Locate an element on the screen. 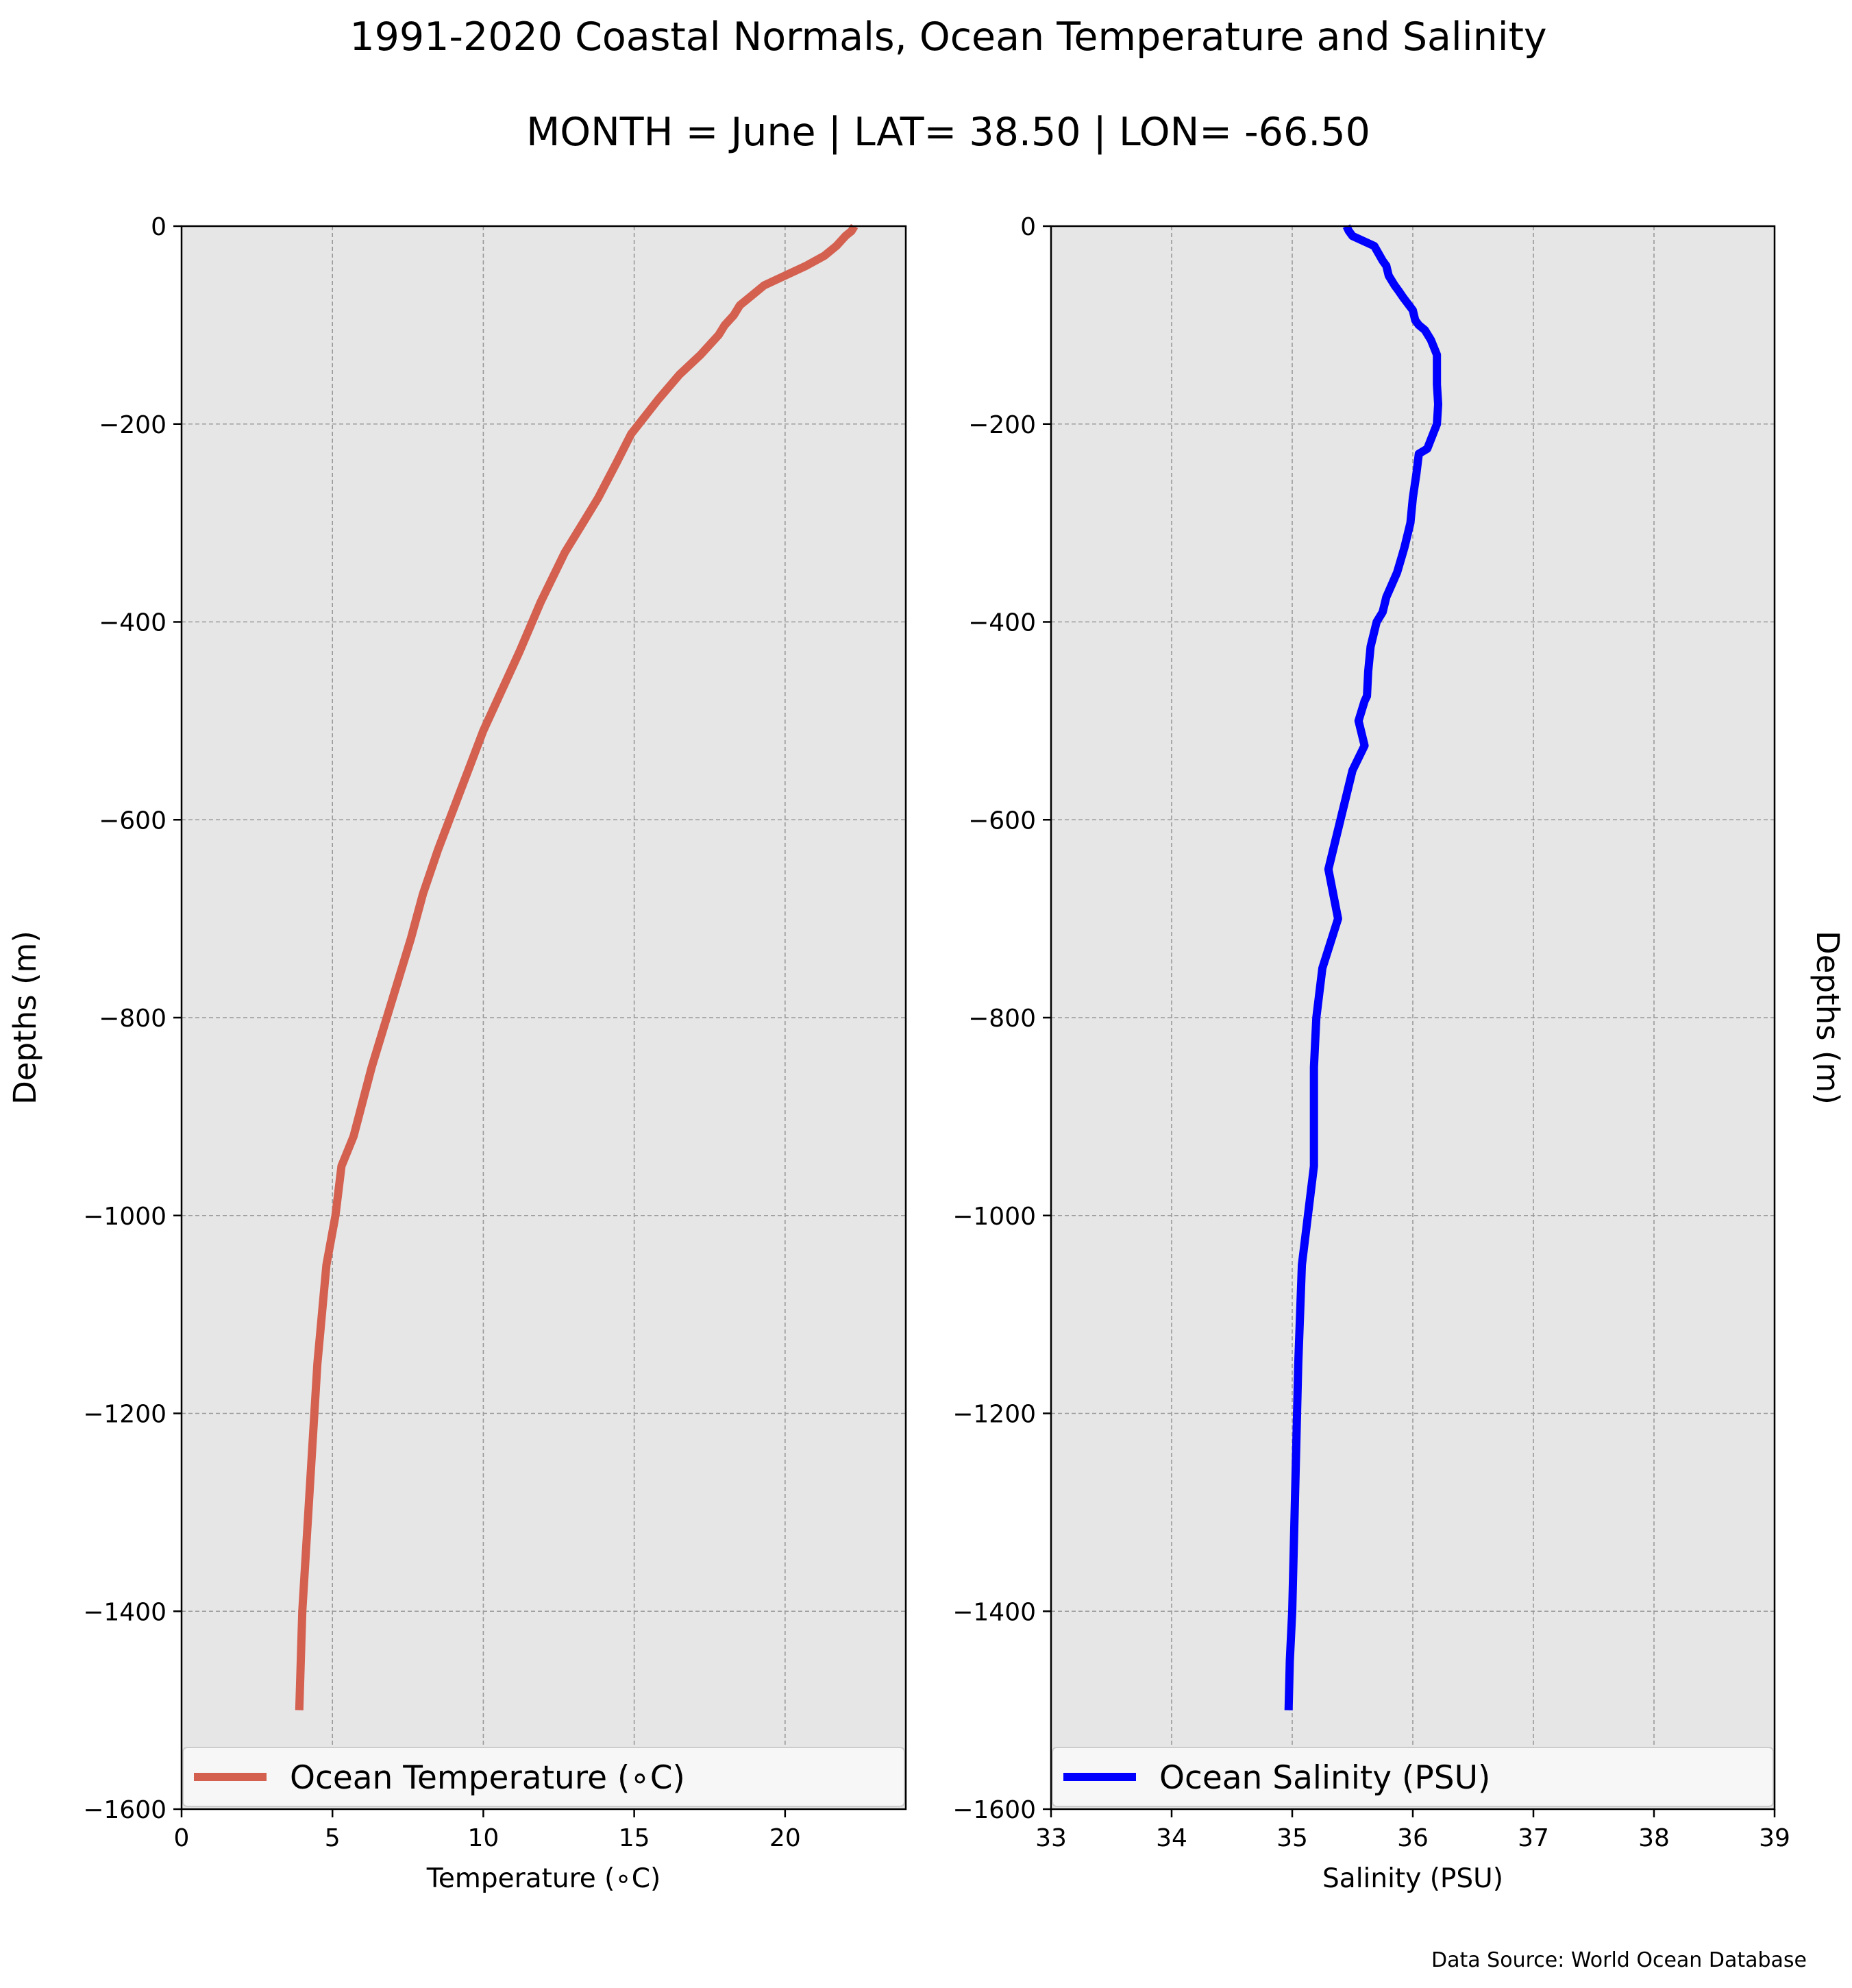  temperature-legend-label: Ocean Temperature (∘C) is located at coordinates (487, 1778).